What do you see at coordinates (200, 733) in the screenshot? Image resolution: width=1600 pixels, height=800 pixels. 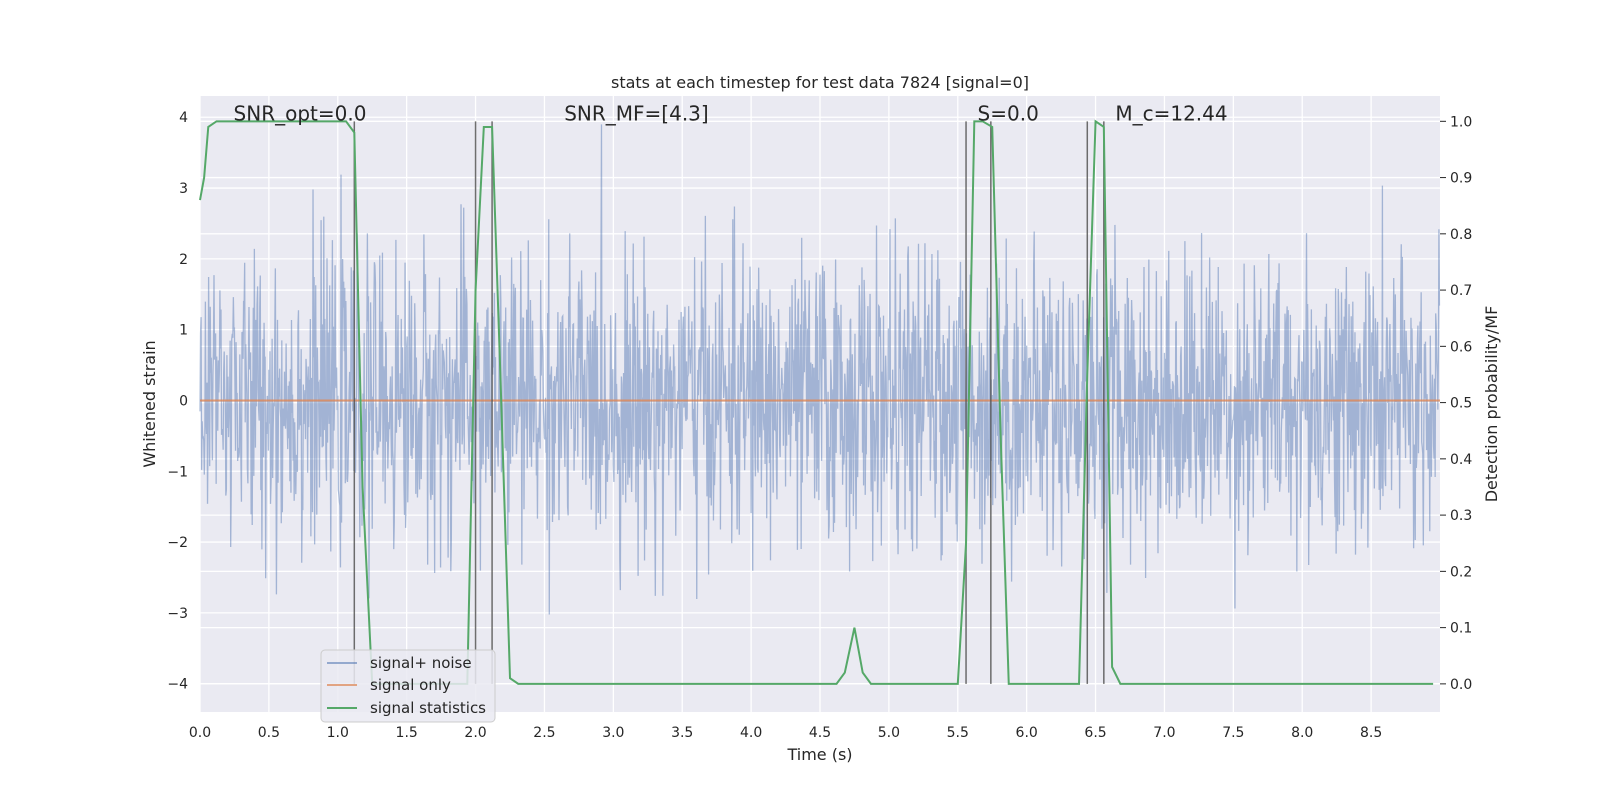 I see `x-tick-label: 0.0` at bounding box center [200, 733].